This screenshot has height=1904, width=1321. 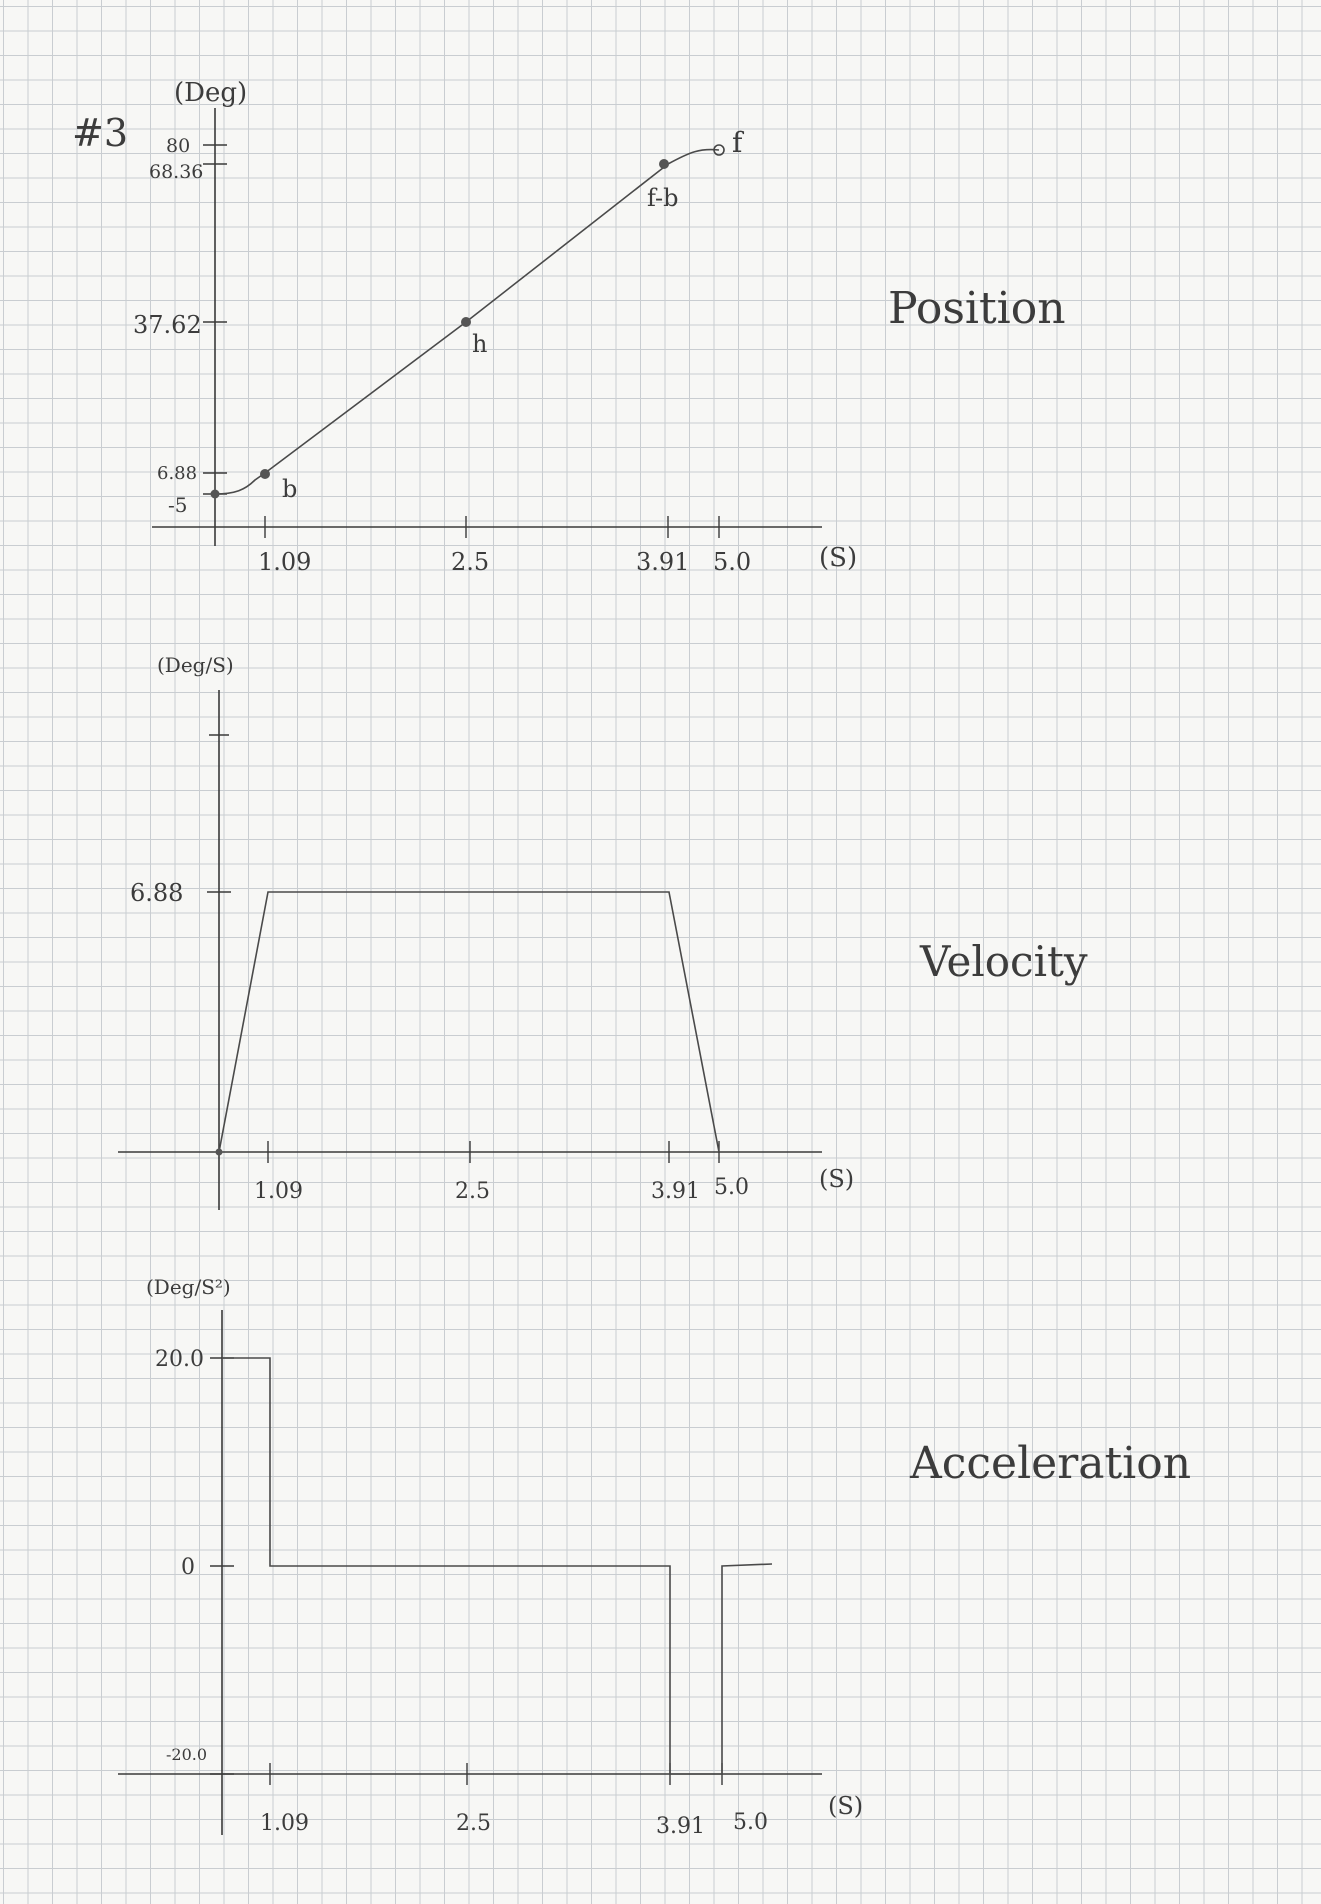 What do you see at coordinates (732, 562) in the screenshot?
I see `position-x-tick-label-5.0: 5.0` at bounding box center [732, 562].